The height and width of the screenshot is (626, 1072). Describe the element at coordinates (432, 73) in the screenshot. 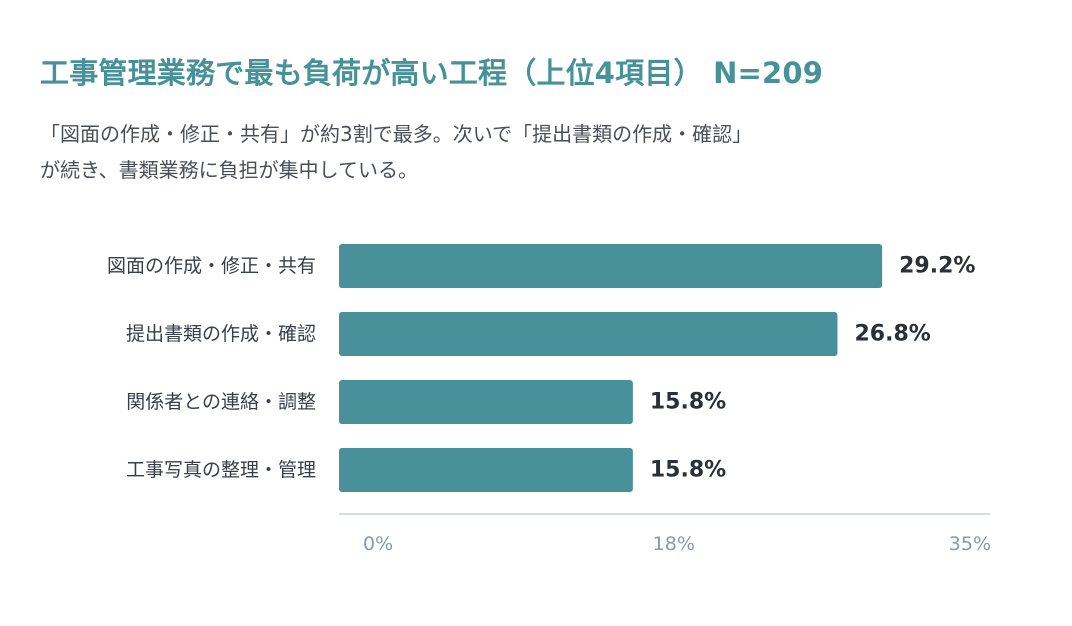

I see `chart-title: 工事管理業務で最も負荷が高い工程（上位4項目） N=209` at that location.